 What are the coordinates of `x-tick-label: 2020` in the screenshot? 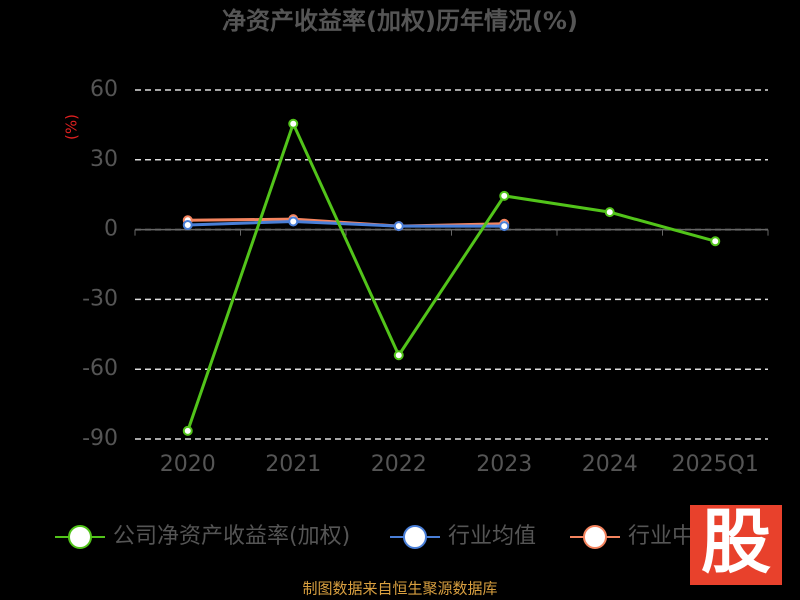 It's located at (188, 464).